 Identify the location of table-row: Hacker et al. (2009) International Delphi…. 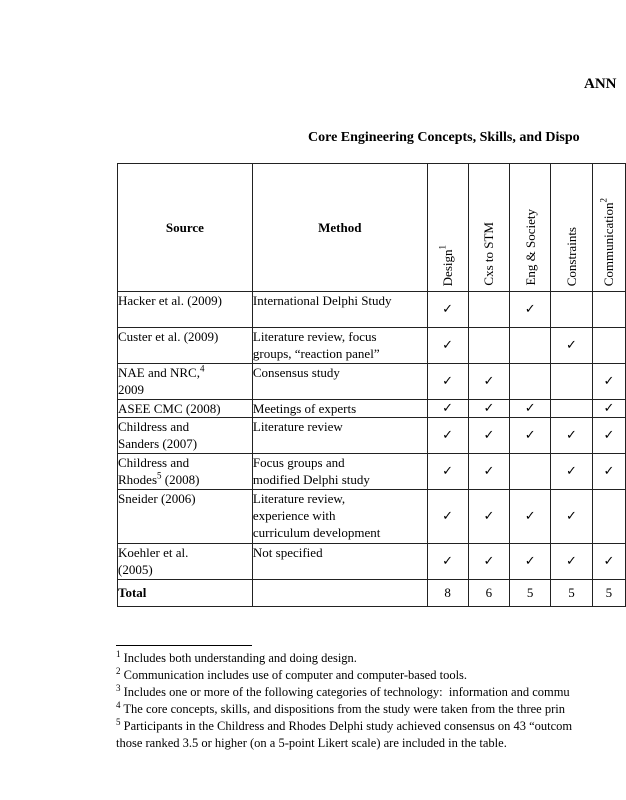
(371, 309).